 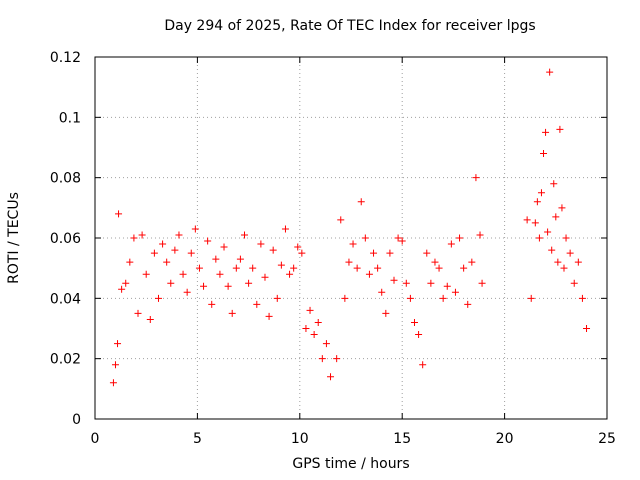 What do you see at coordinates (65, 58) in the screenshot?
I see `y-tick-label: 0.12` at bounding box center [65, 58].